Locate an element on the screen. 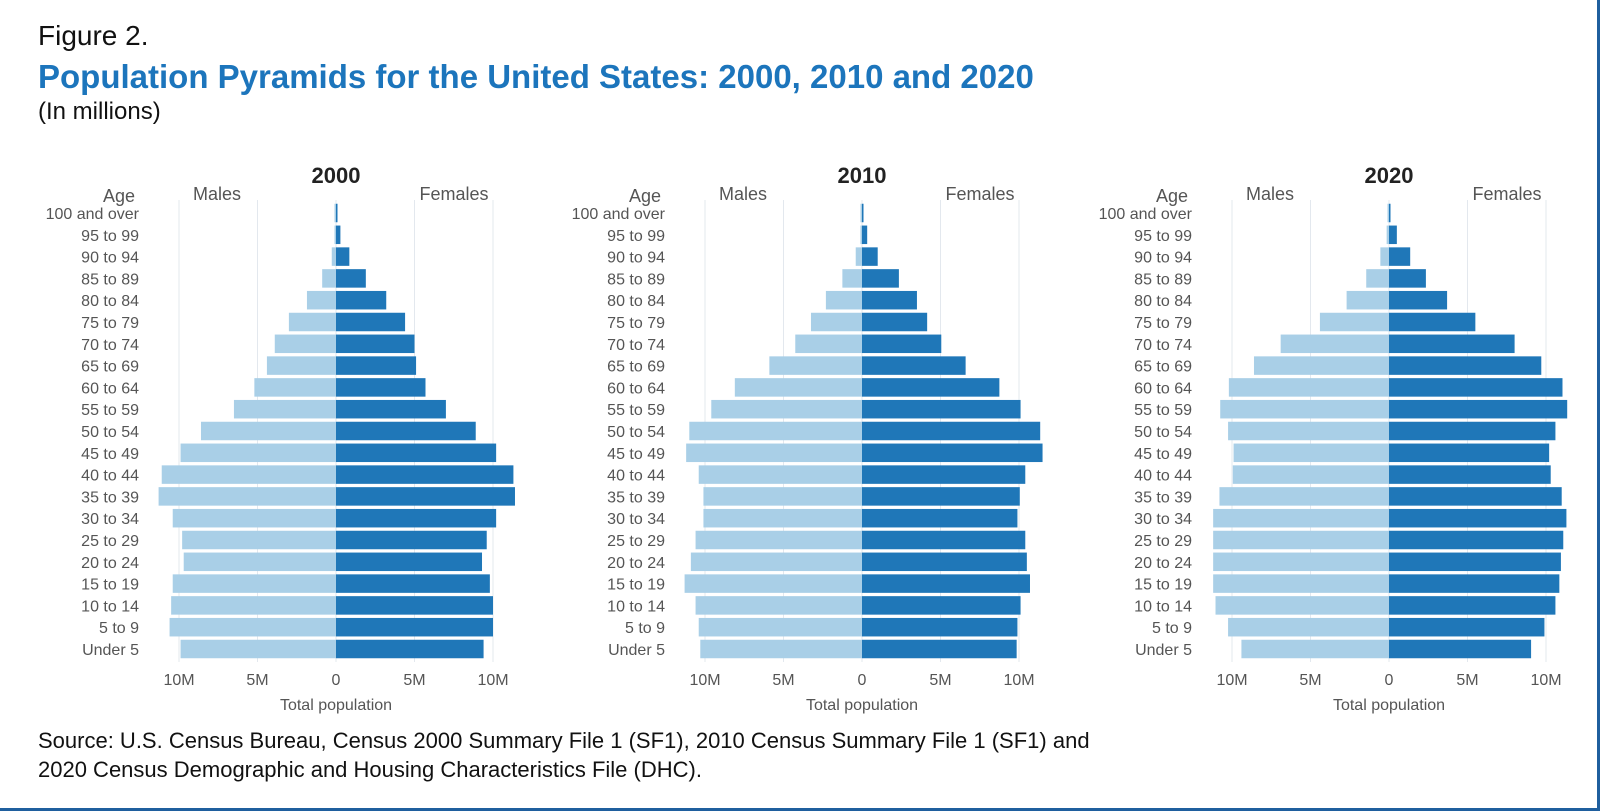 The image size is (1600, 811). age-tick-label: 20 to 24 is located at coordinates (636, 563).